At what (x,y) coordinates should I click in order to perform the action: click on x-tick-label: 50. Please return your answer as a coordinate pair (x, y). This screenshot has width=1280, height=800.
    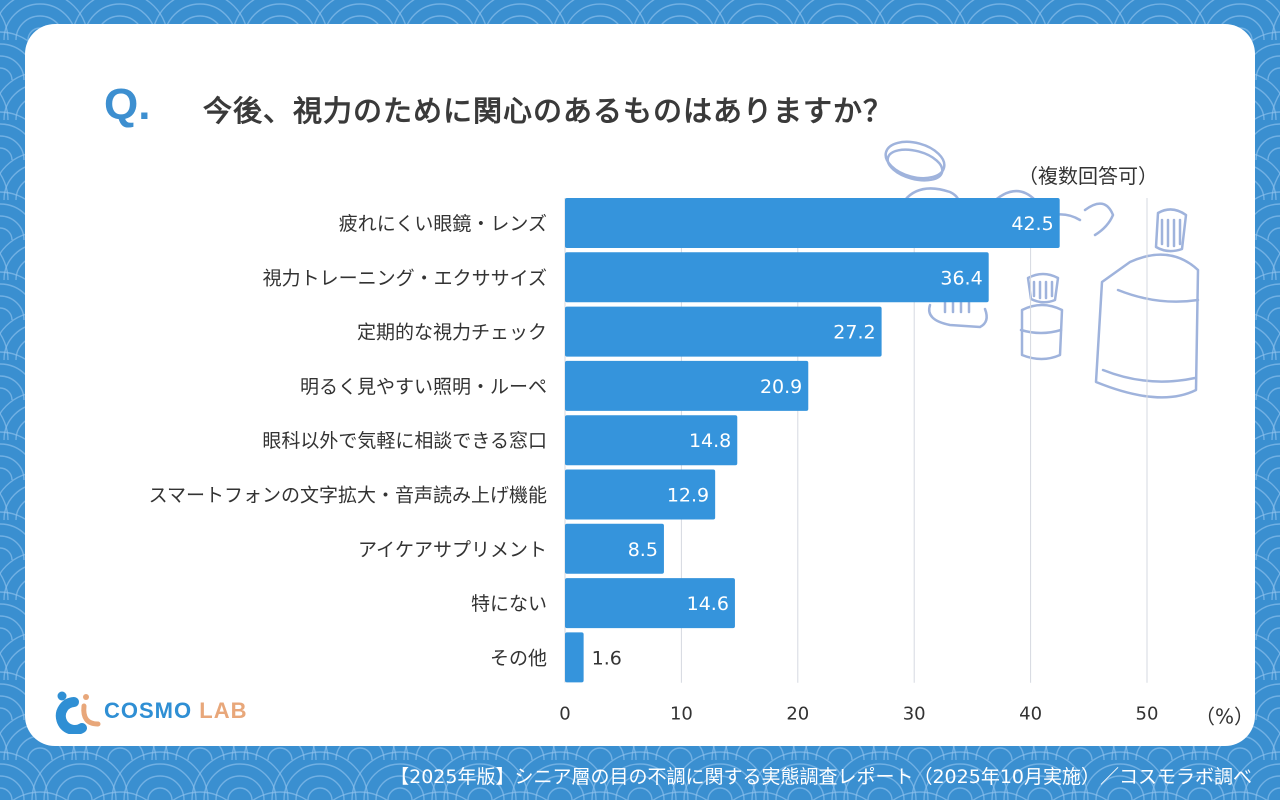
    Looking at the image, I should click on (1147, 714).